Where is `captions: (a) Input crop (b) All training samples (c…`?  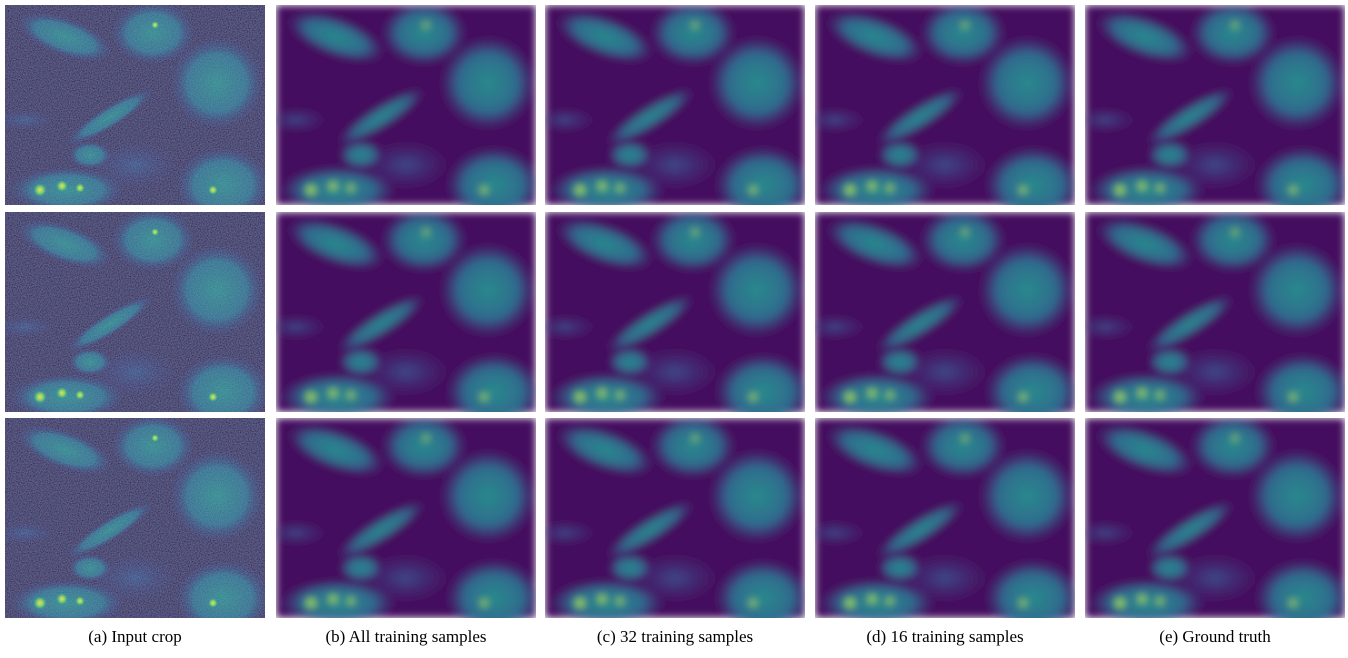 captions: (a) Input crop (b) All training samples (c… is located at coordinates (679, 636).